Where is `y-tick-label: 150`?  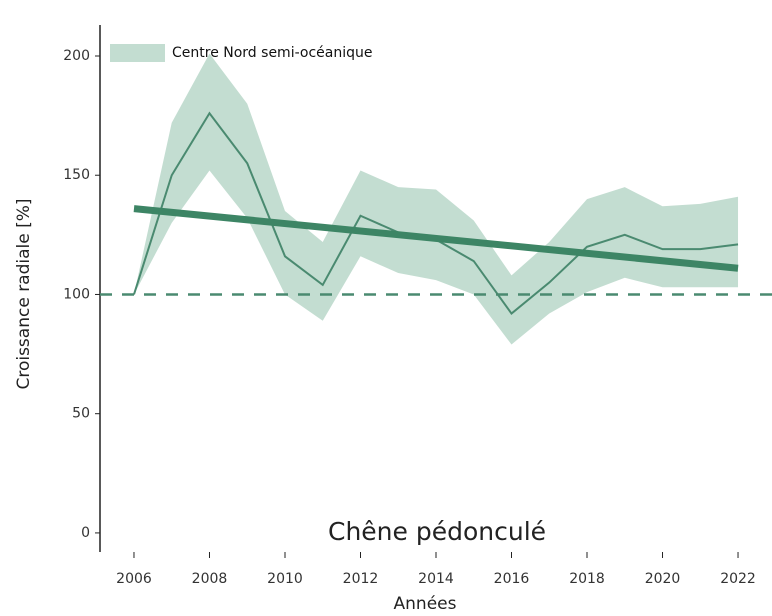 y-tick-label: 150 is located at coordinates (76, 175).